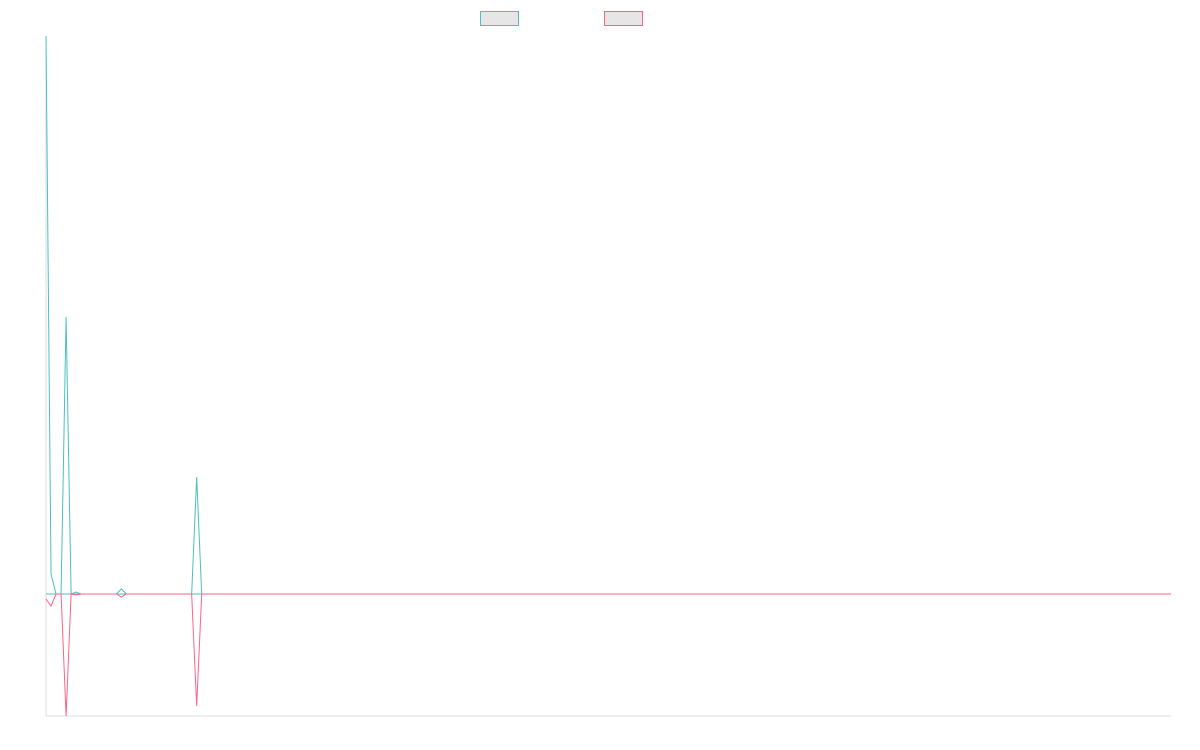 This screenshot has width=1200, height=750. Describe the element at coordinates (600, 18) in the screenshot. I see `legend` at that location.